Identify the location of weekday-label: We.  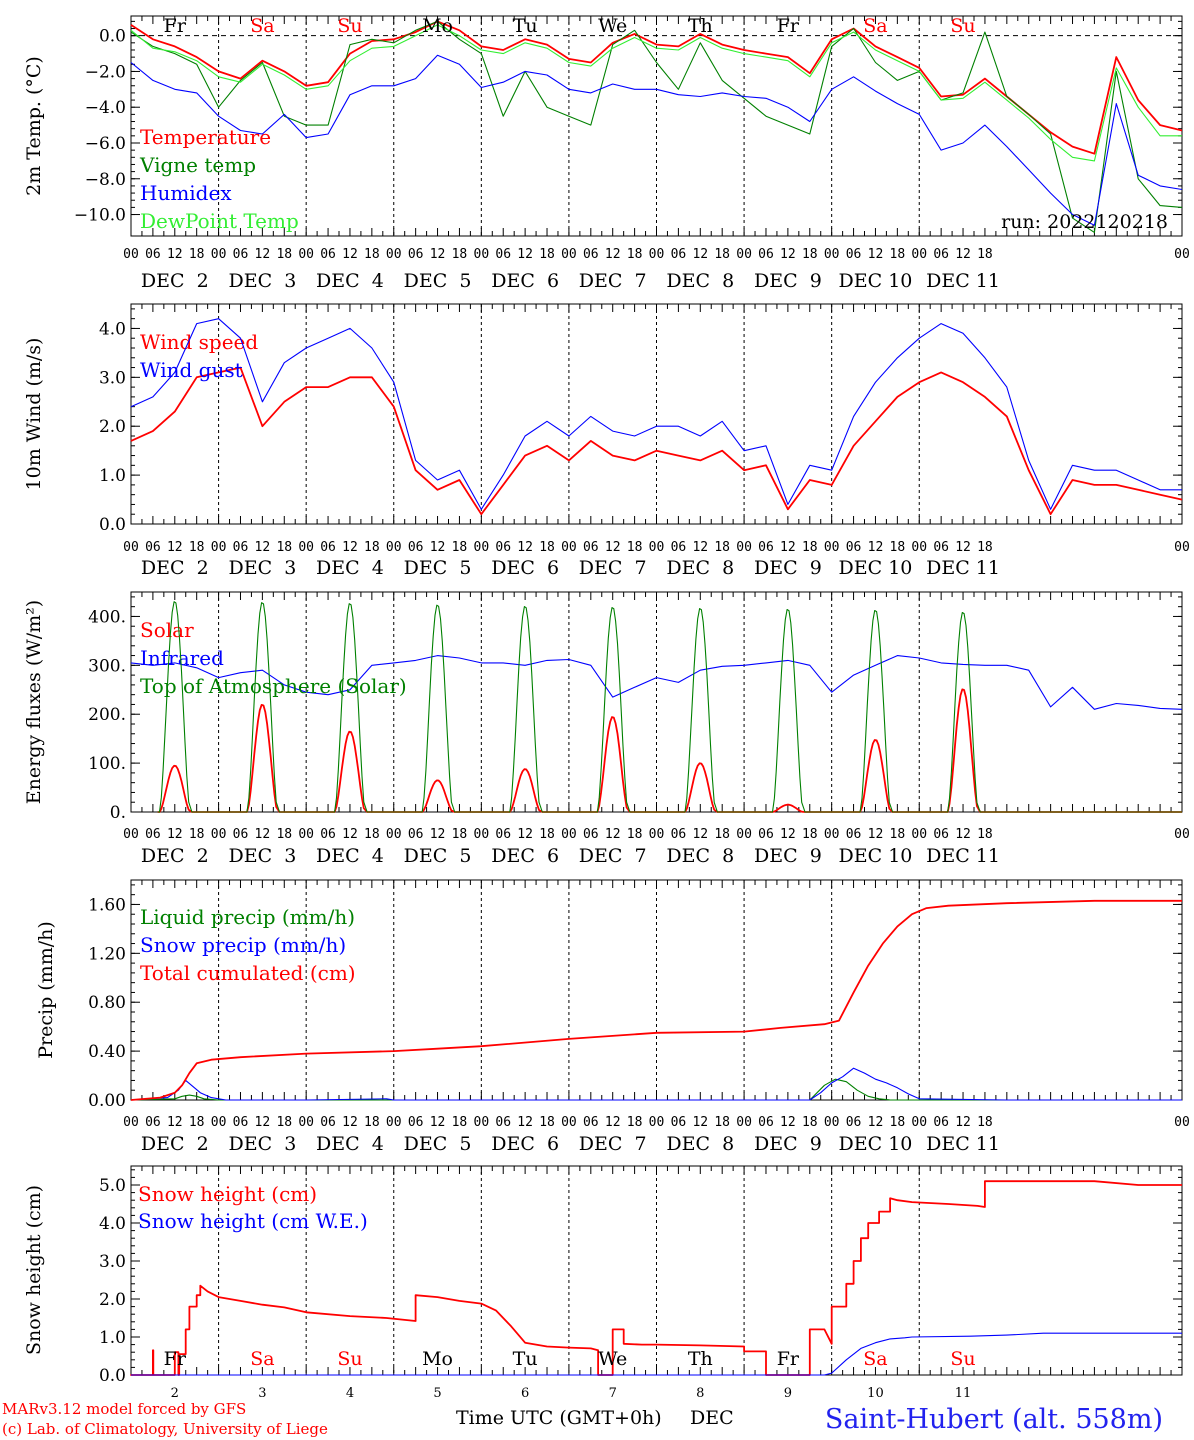
(612, 26).